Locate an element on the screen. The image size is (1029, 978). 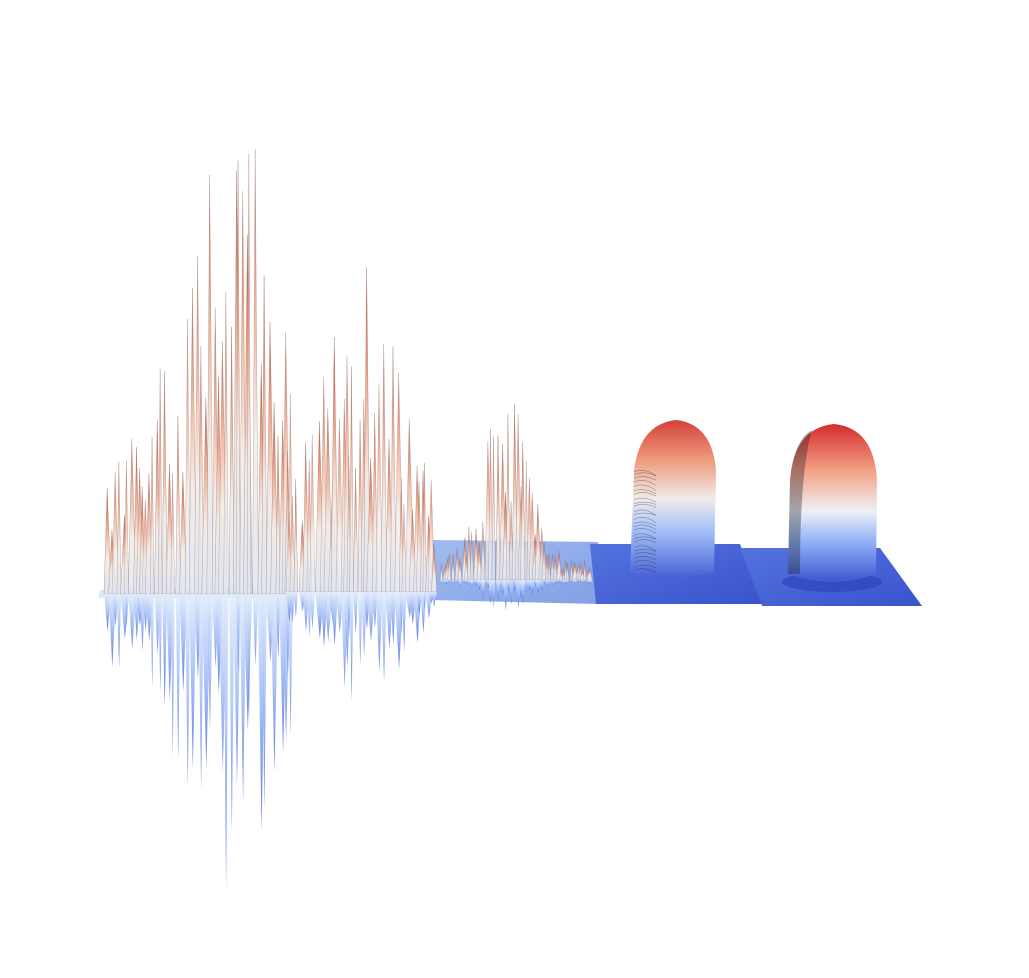
panel-4-surface is located at coordinates (673, 499).